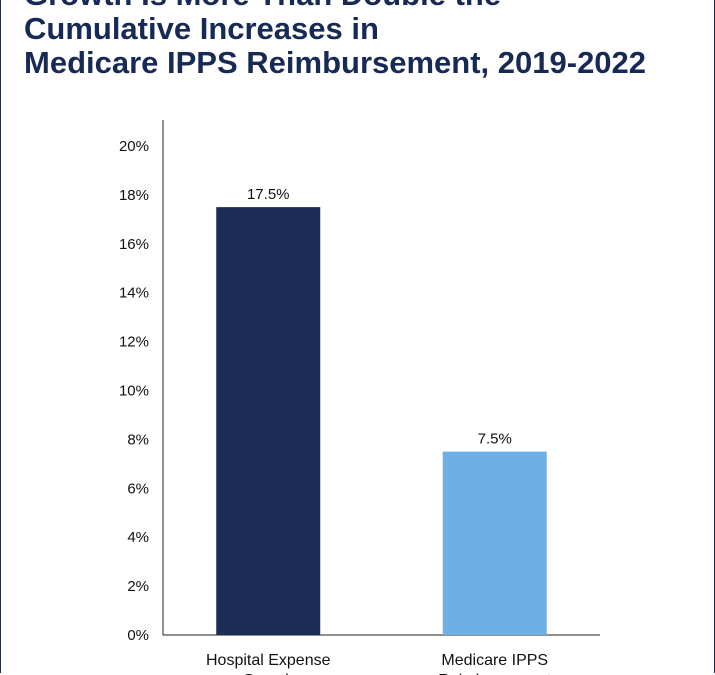  I want to click on category-label: Hospital Expense, so click(268, 660).